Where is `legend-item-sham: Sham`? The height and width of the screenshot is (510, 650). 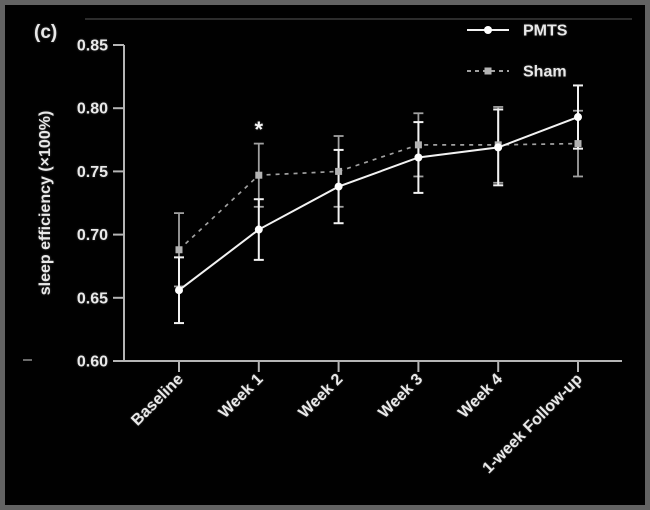 legend-item-sham: Sham is located at coordinates (517, 72).